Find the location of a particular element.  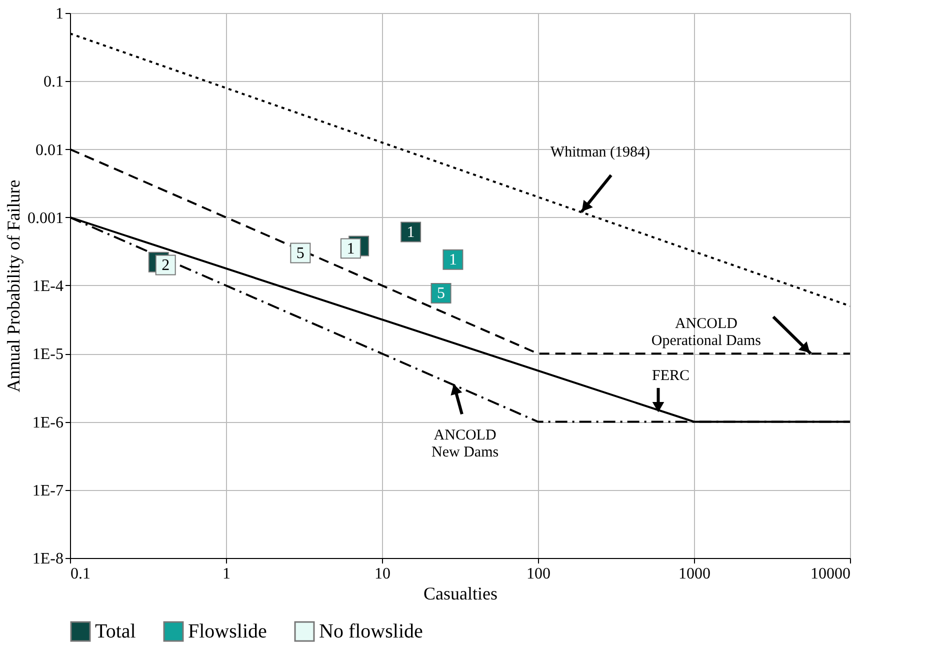

x-tick-label: 1000 is located at coordinates (694, 574).